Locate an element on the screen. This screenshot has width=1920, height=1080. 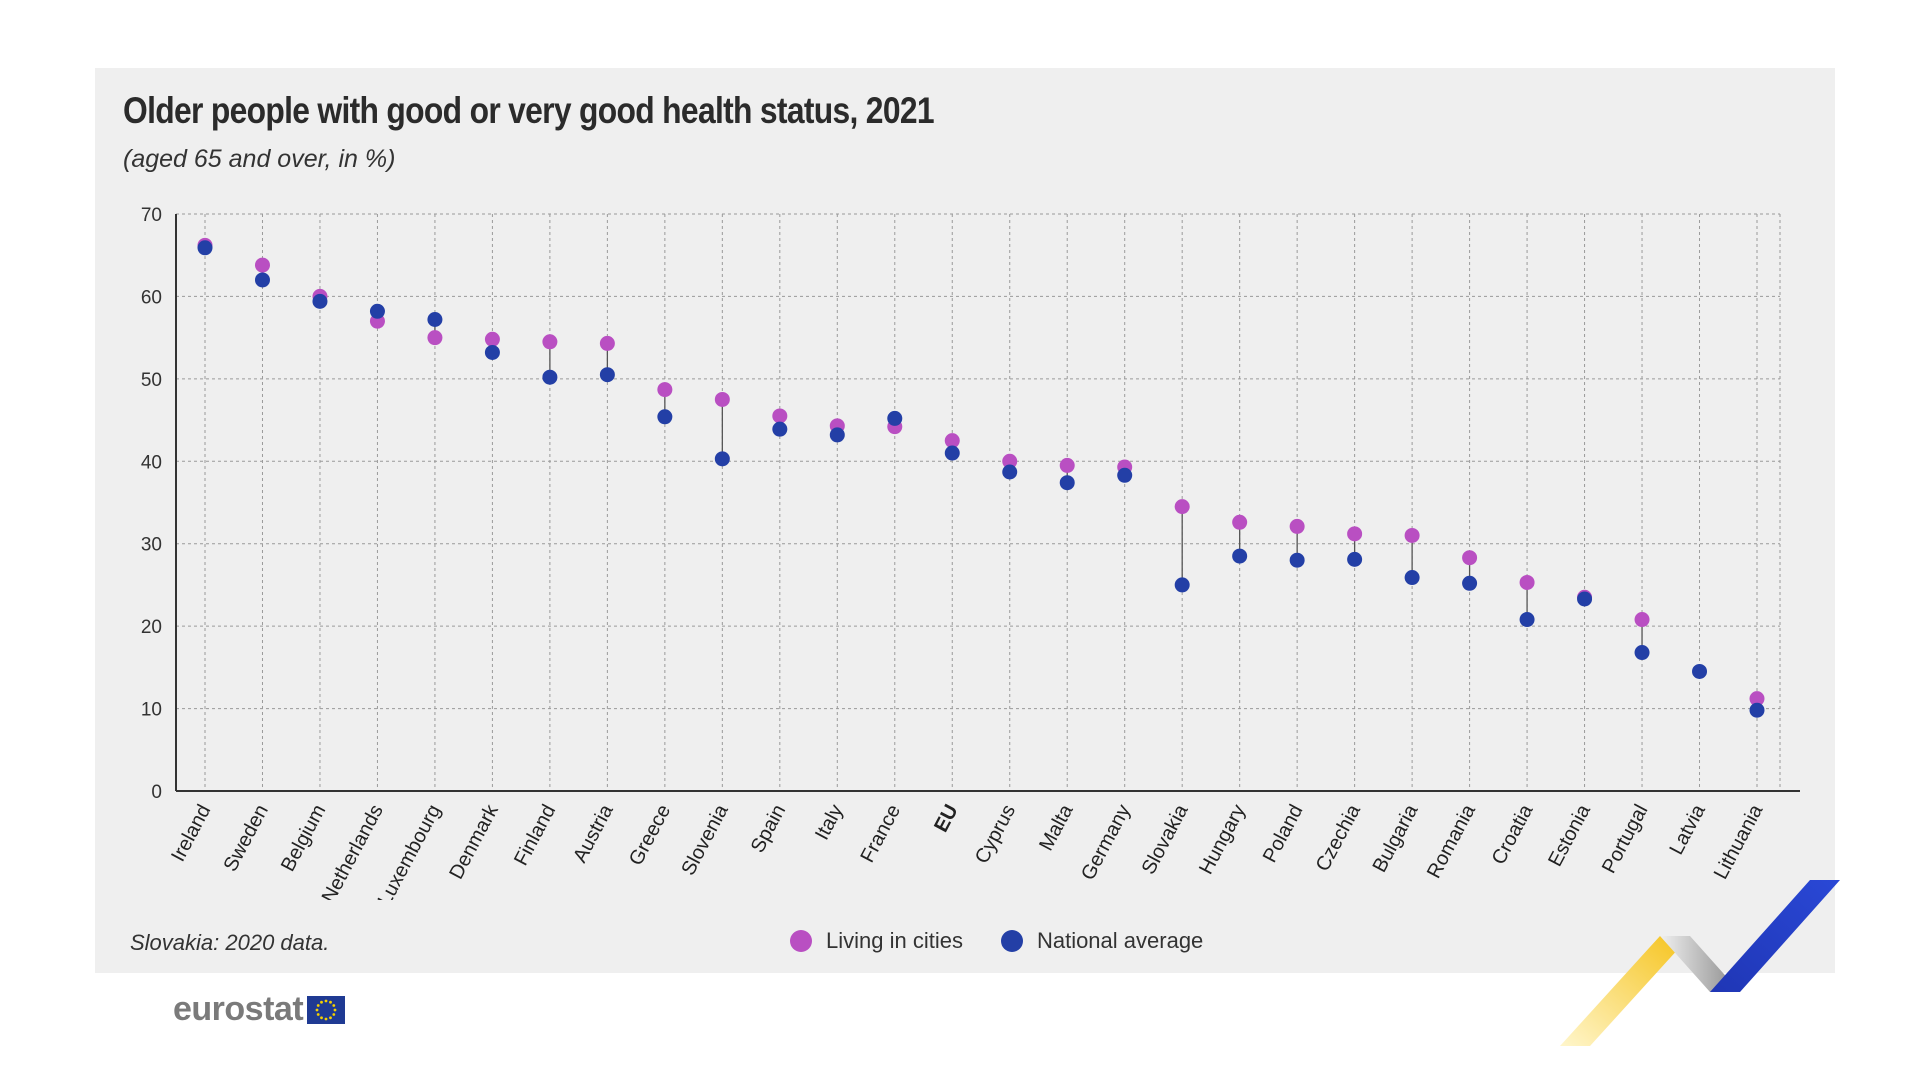
legend-marker-cities is located at coordinates (801, 941).